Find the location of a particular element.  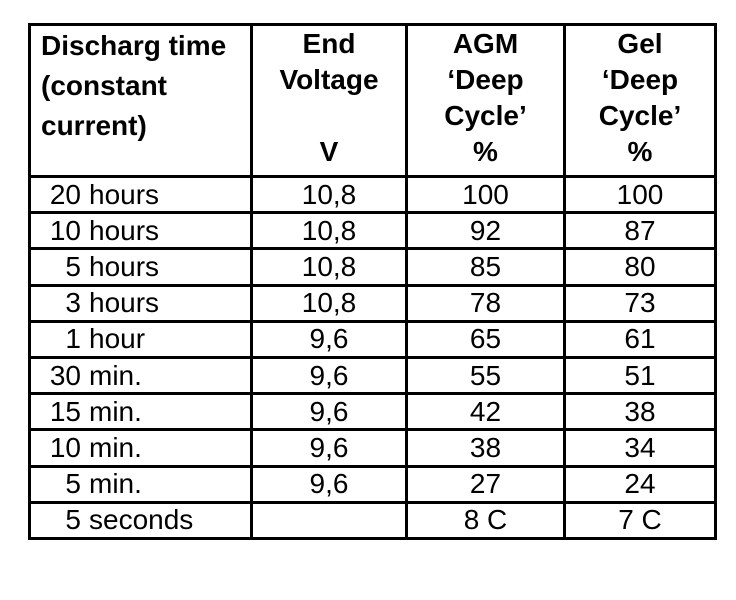

table-row: 1 hour 9,6 65 61 is located at coordinates (372, 339).